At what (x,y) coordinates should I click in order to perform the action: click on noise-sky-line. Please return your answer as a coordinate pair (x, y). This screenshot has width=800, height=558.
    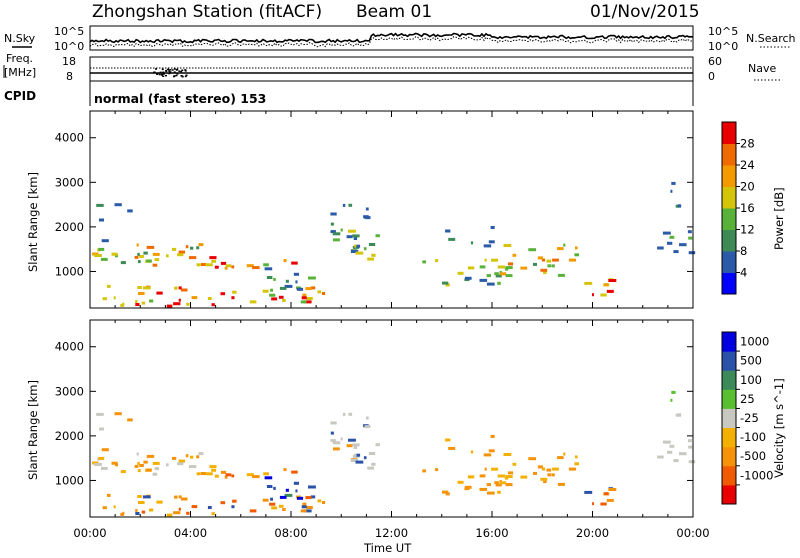
    Looking at the image, I should click on (391, 38).